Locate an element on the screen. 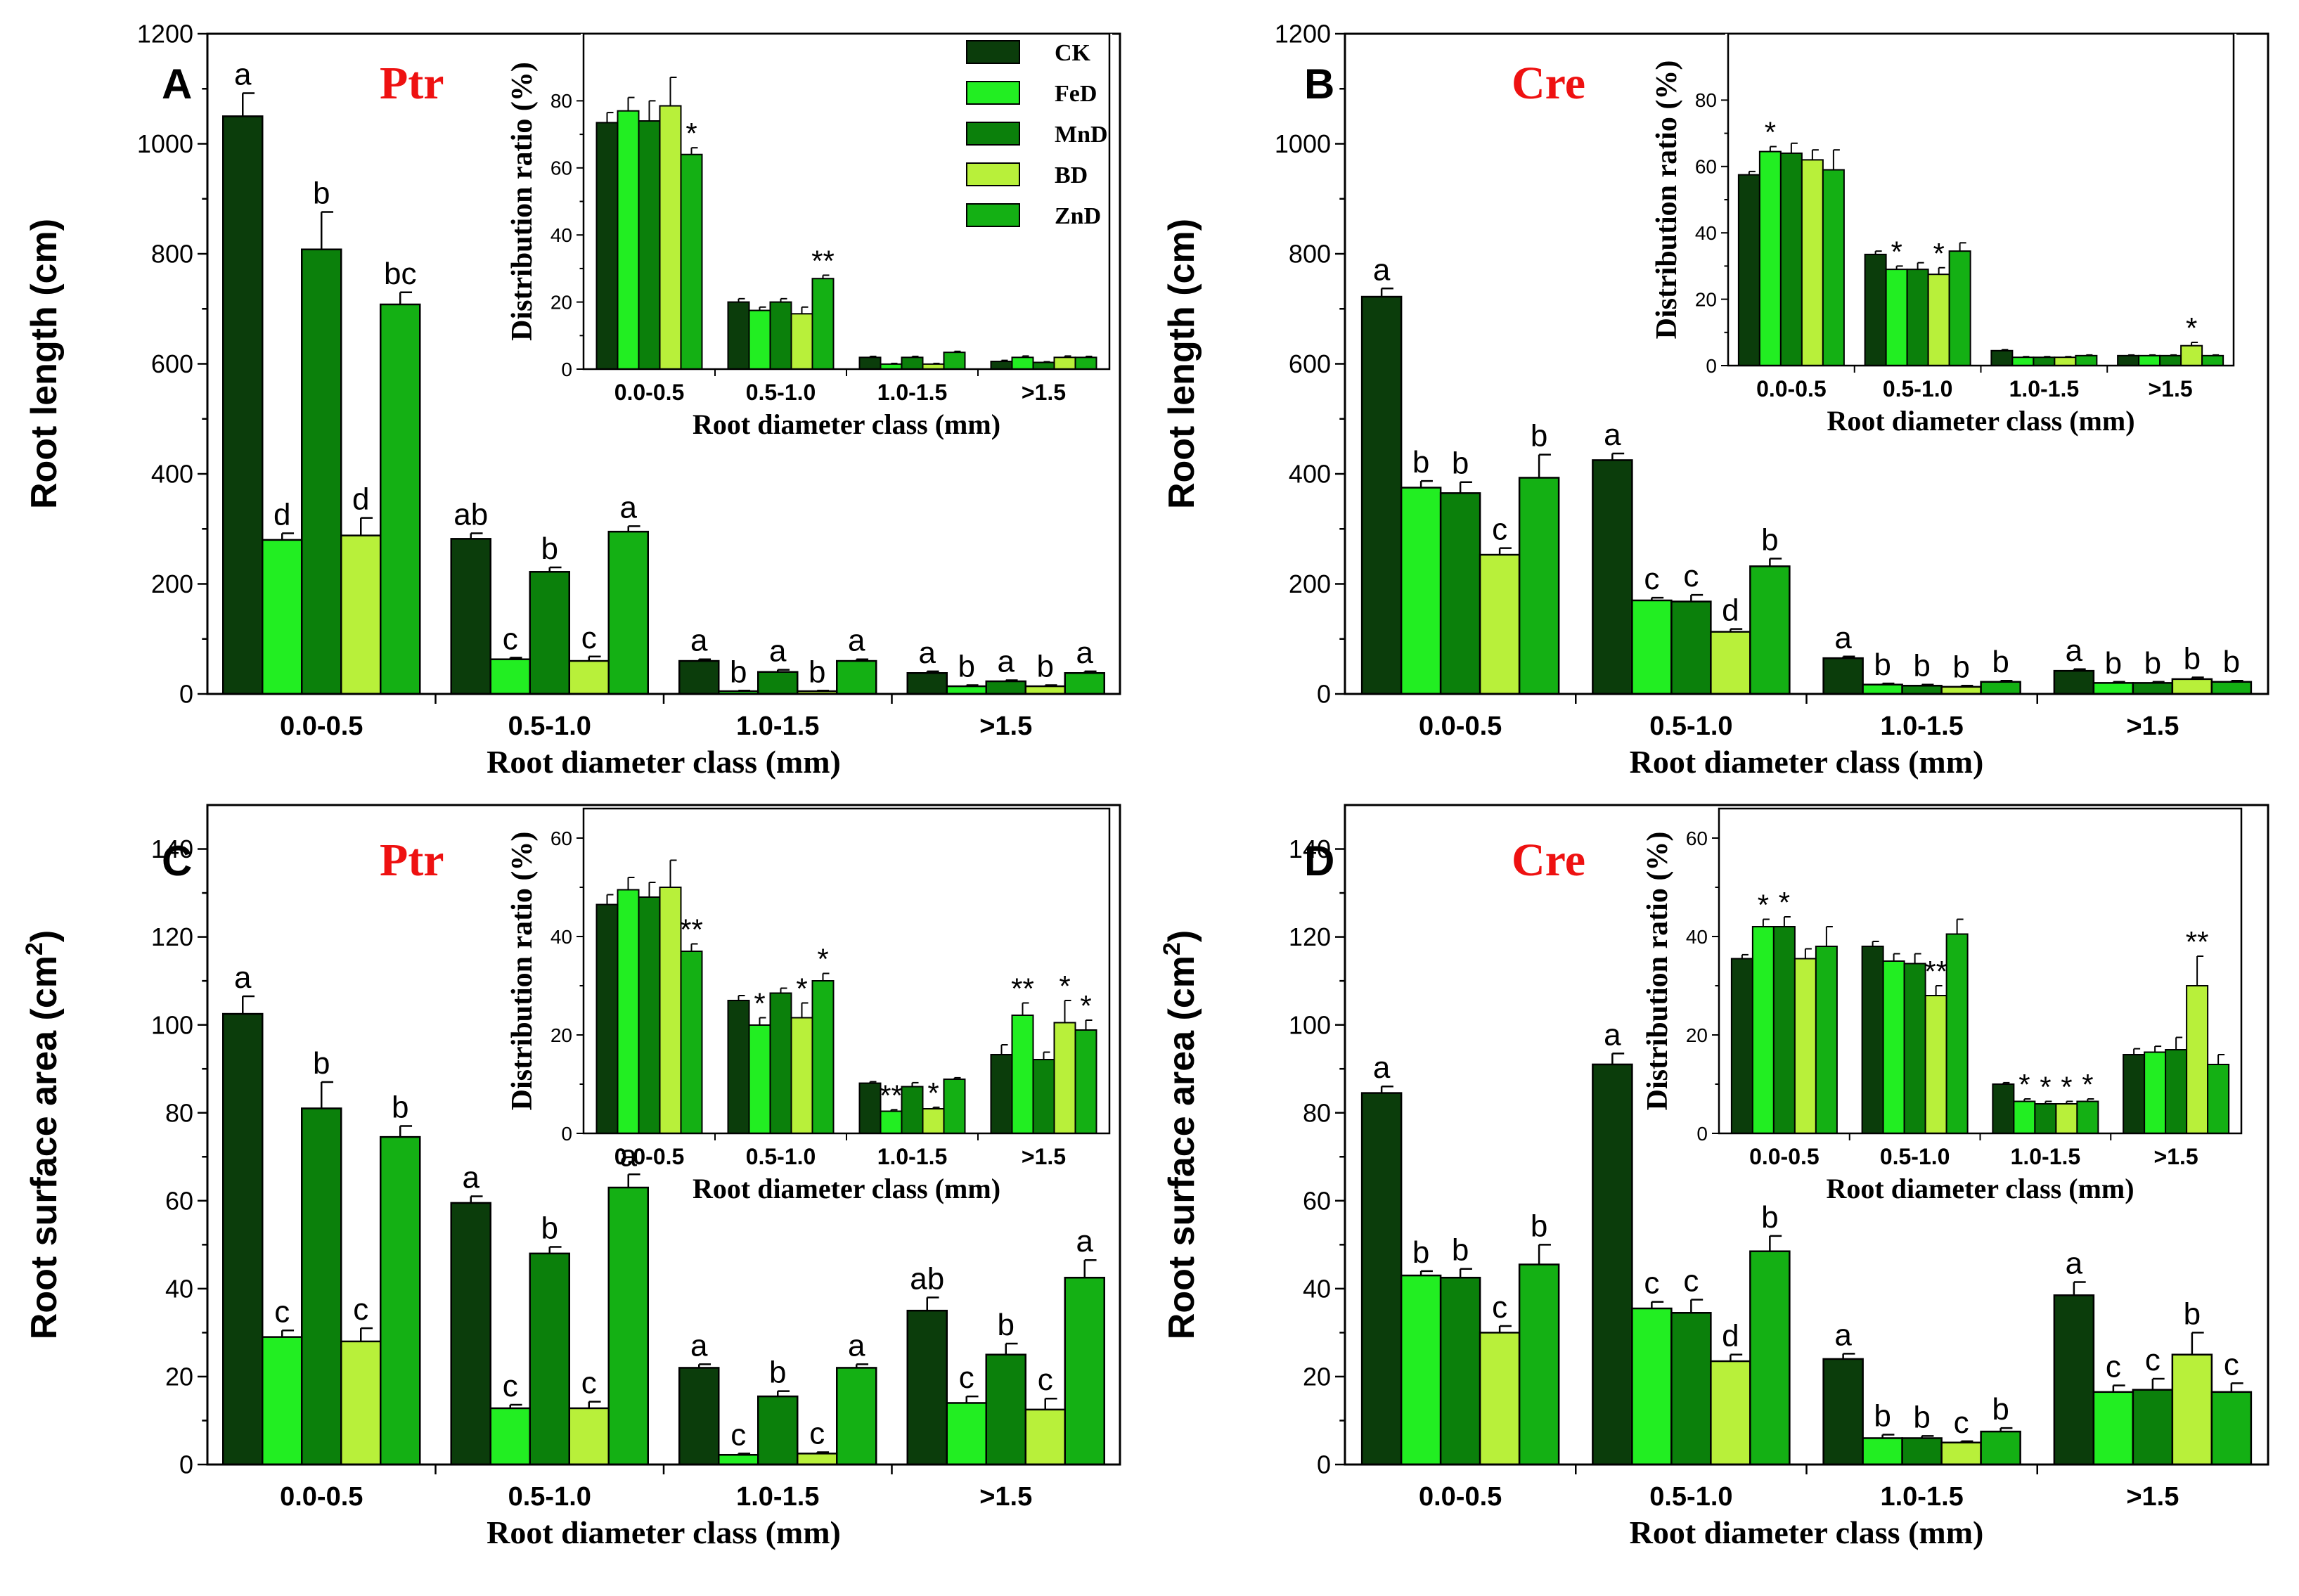 The image size is (2299, 1596). y-axis-title-text: Root length (cm) is located at coordinates (1181, 364).